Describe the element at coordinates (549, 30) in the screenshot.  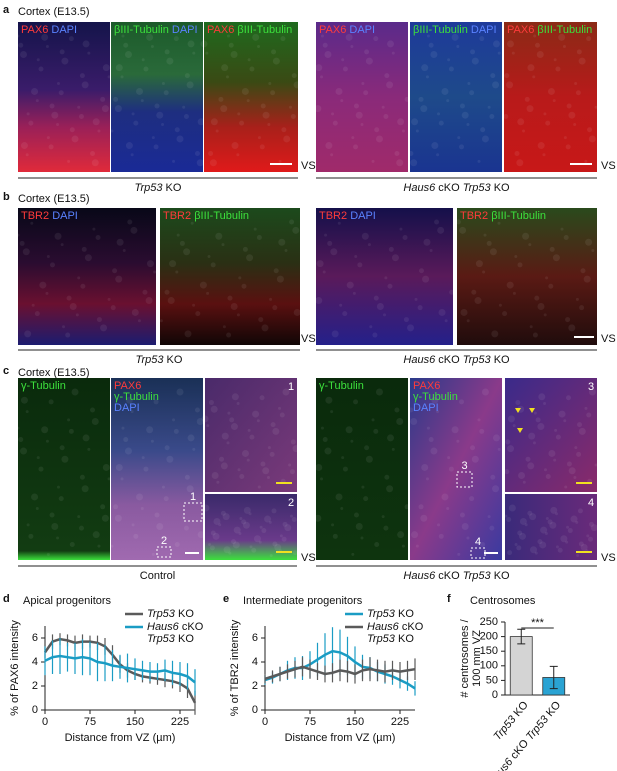
I see `channel-label: PAX6 βIII-Tubulin` at that location.